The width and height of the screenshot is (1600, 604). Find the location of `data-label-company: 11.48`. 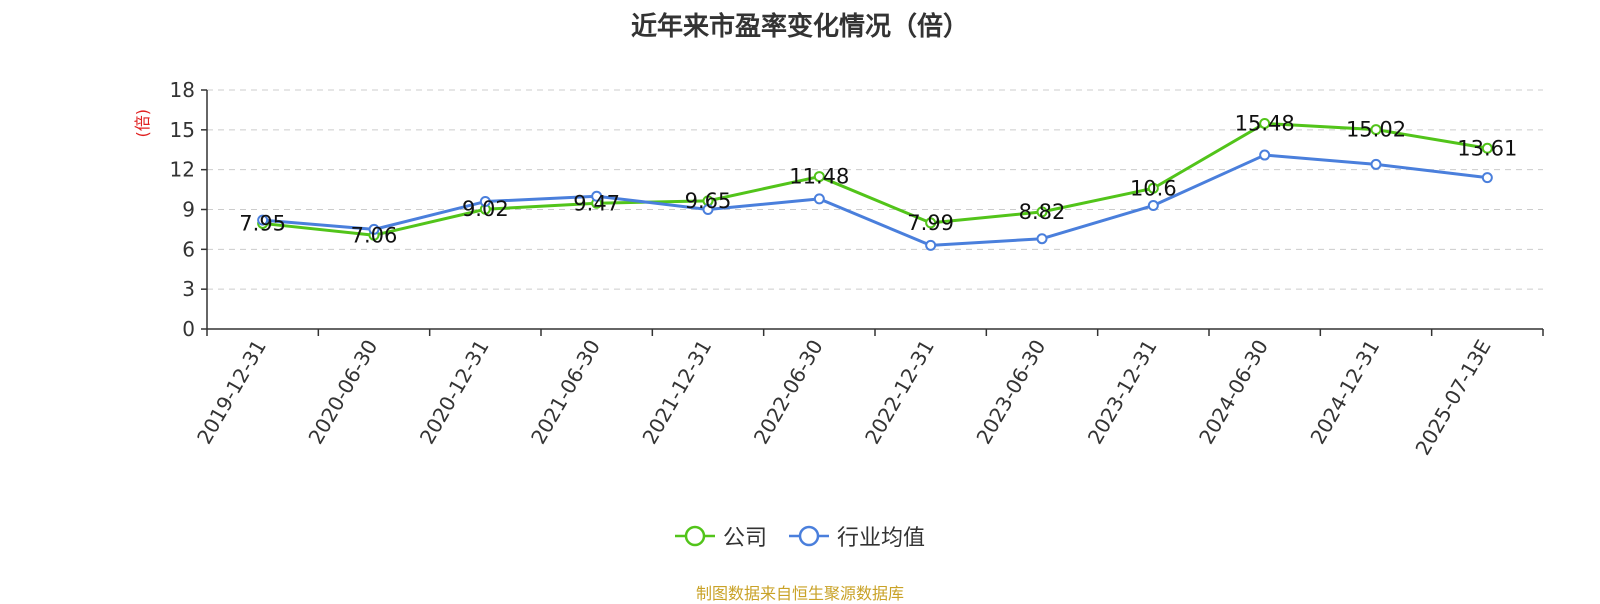

data-label-company: 11.48 is located at coordinates (819, 177).